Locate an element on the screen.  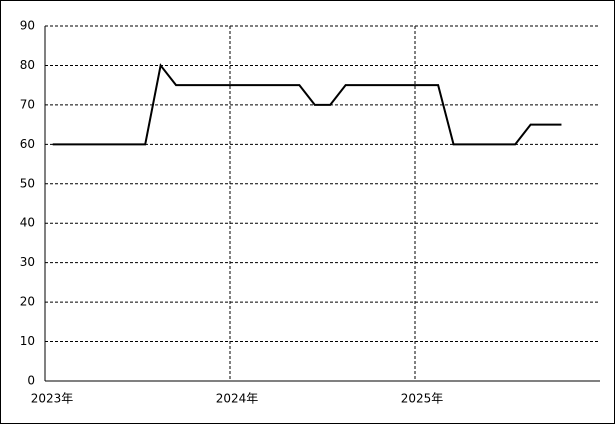
x-tick-label: 2025年 is located at coordinates (422, 399).